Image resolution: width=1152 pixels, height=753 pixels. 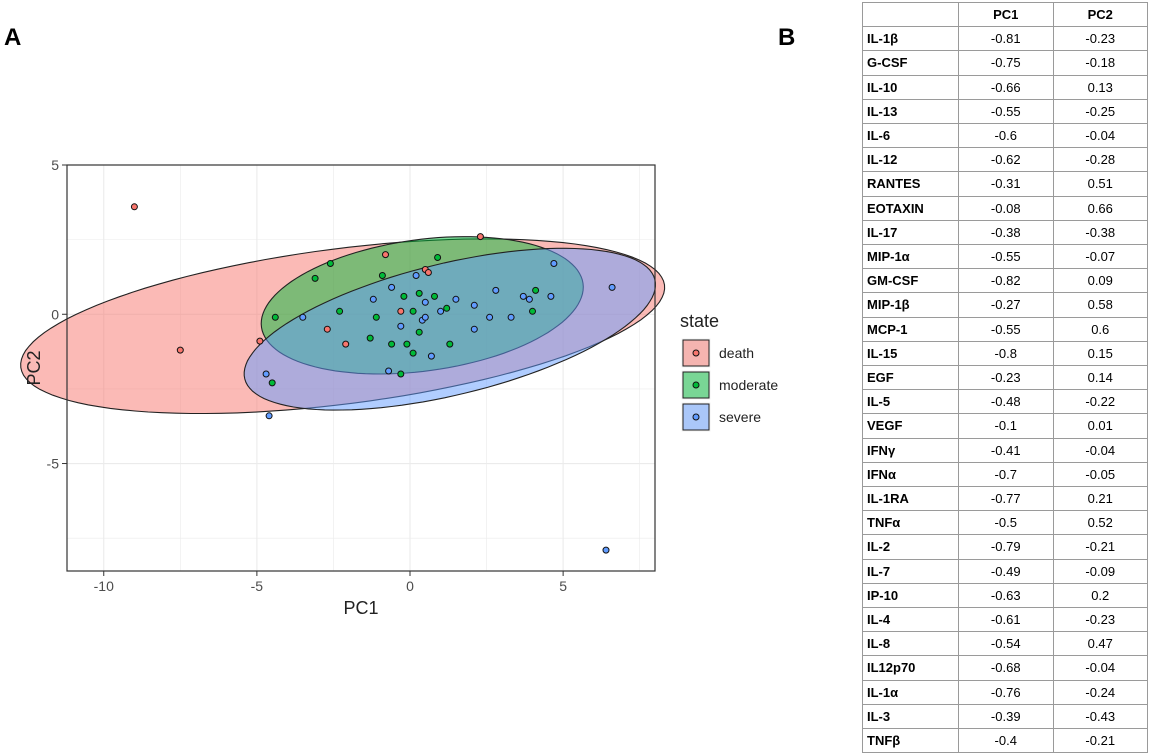 I want to click on pc2-loading-cell: 0.09, so click(x=1100, y=281).